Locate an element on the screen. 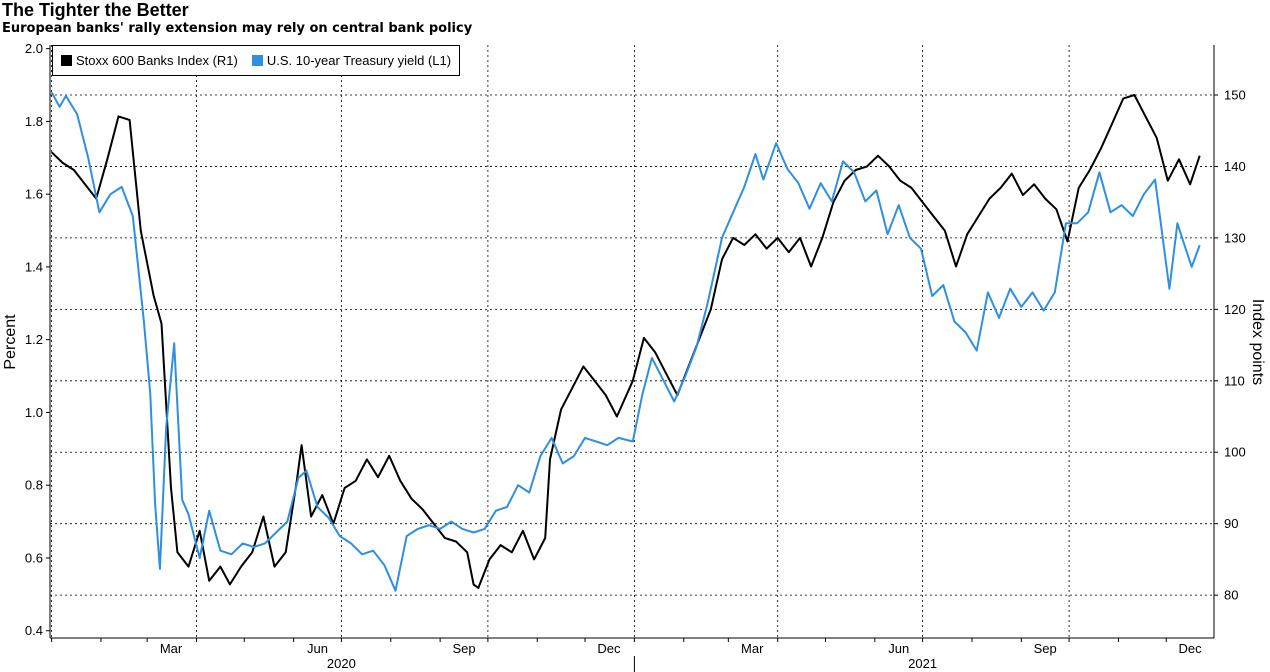  right-tick-label: 150 is located at coordinates (1235, 95).